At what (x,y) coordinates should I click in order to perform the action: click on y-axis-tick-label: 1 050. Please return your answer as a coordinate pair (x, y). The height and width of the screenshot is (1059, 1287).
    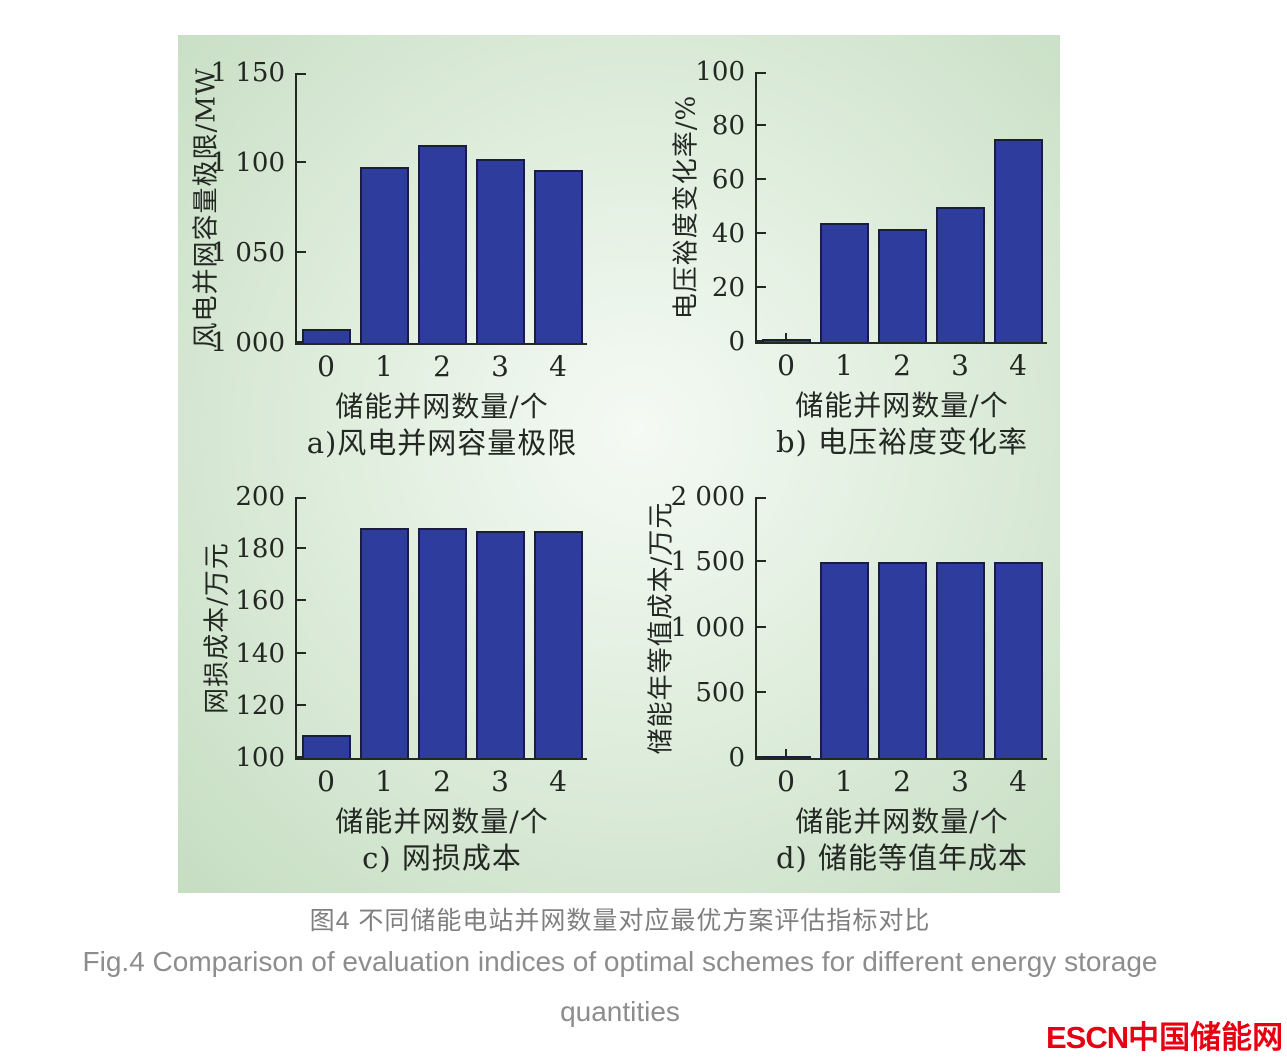
    Looking at the image, I should click on (247, 253).